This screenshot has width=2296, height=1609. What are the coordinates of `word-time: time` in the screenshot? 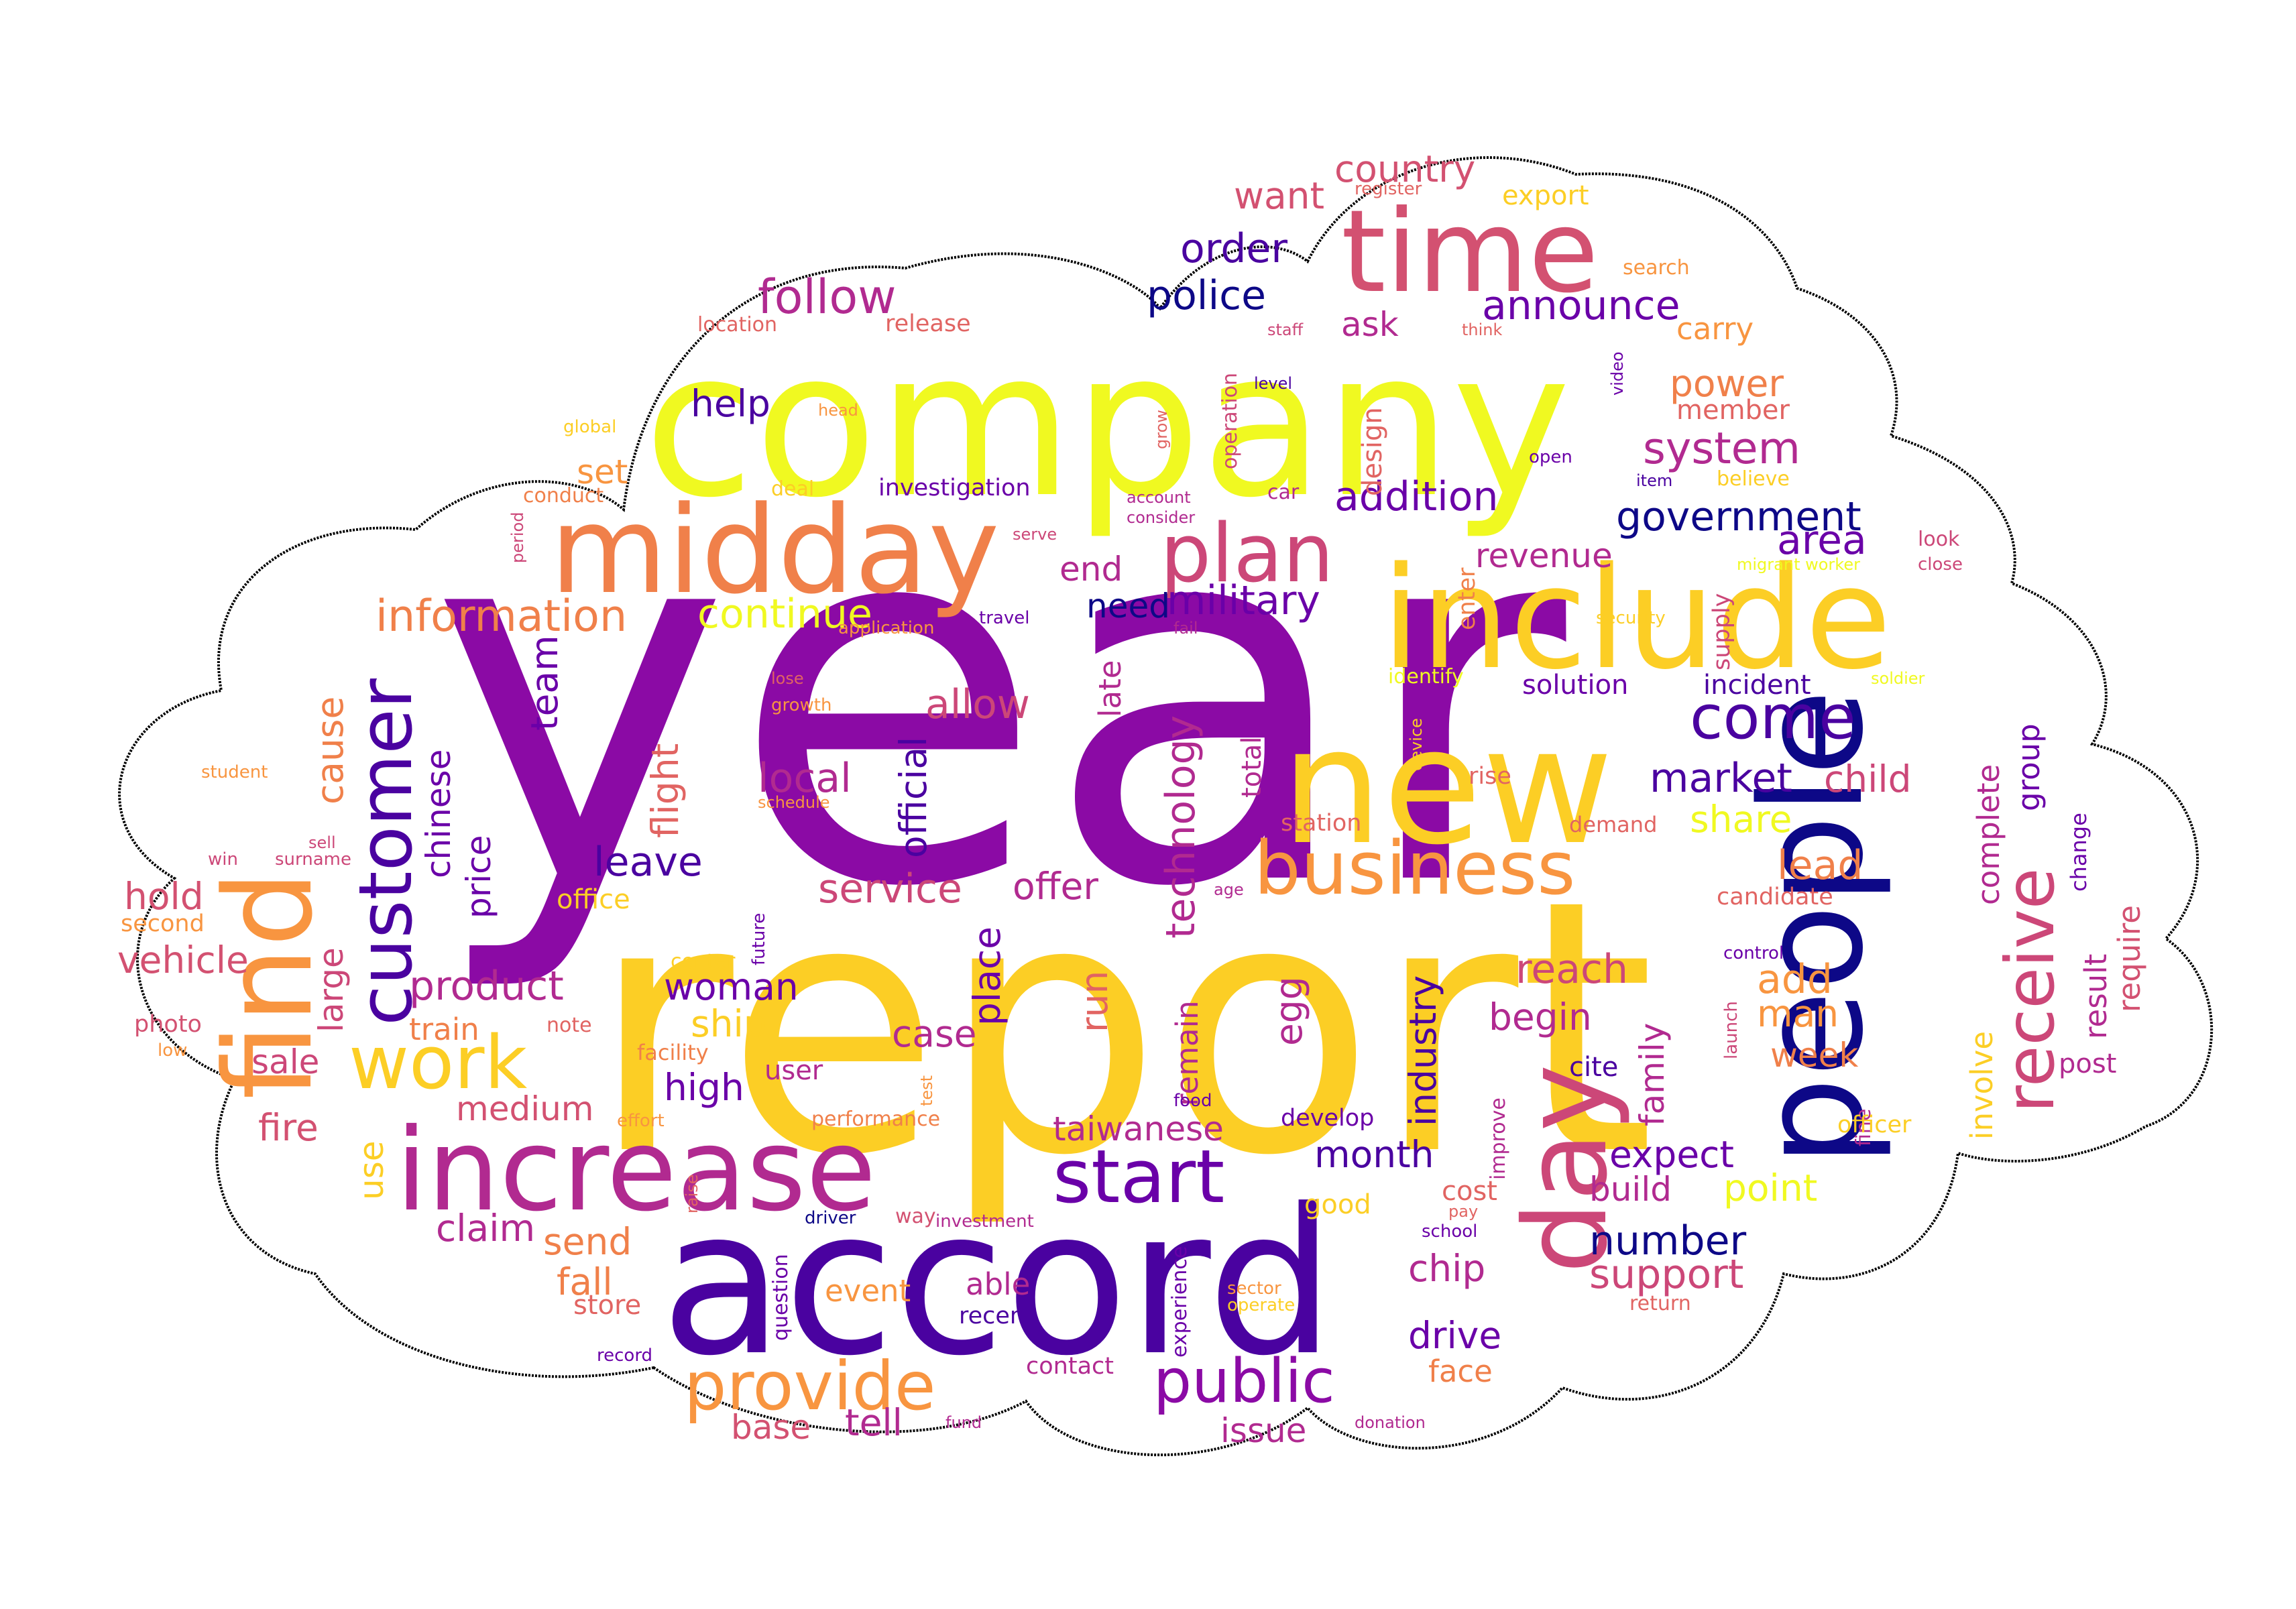 It's located at (1470, 251).